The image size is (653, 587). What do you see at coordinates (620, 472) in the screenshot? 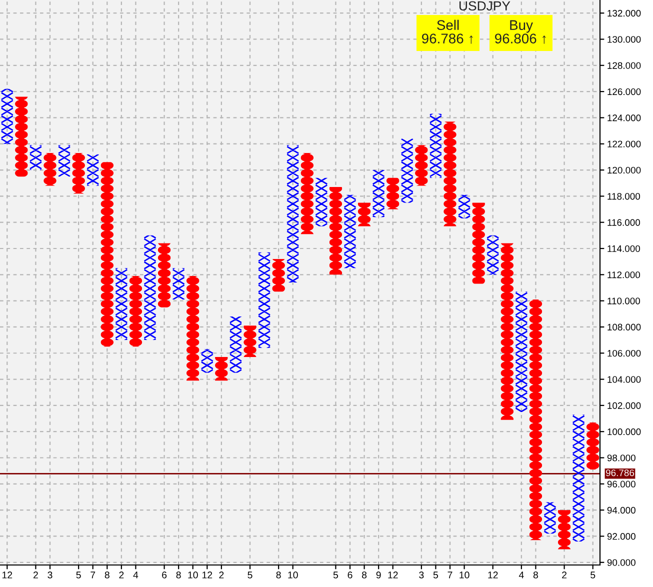
I see `ref-line-label: 96.786` at bounding box center [620, 472].